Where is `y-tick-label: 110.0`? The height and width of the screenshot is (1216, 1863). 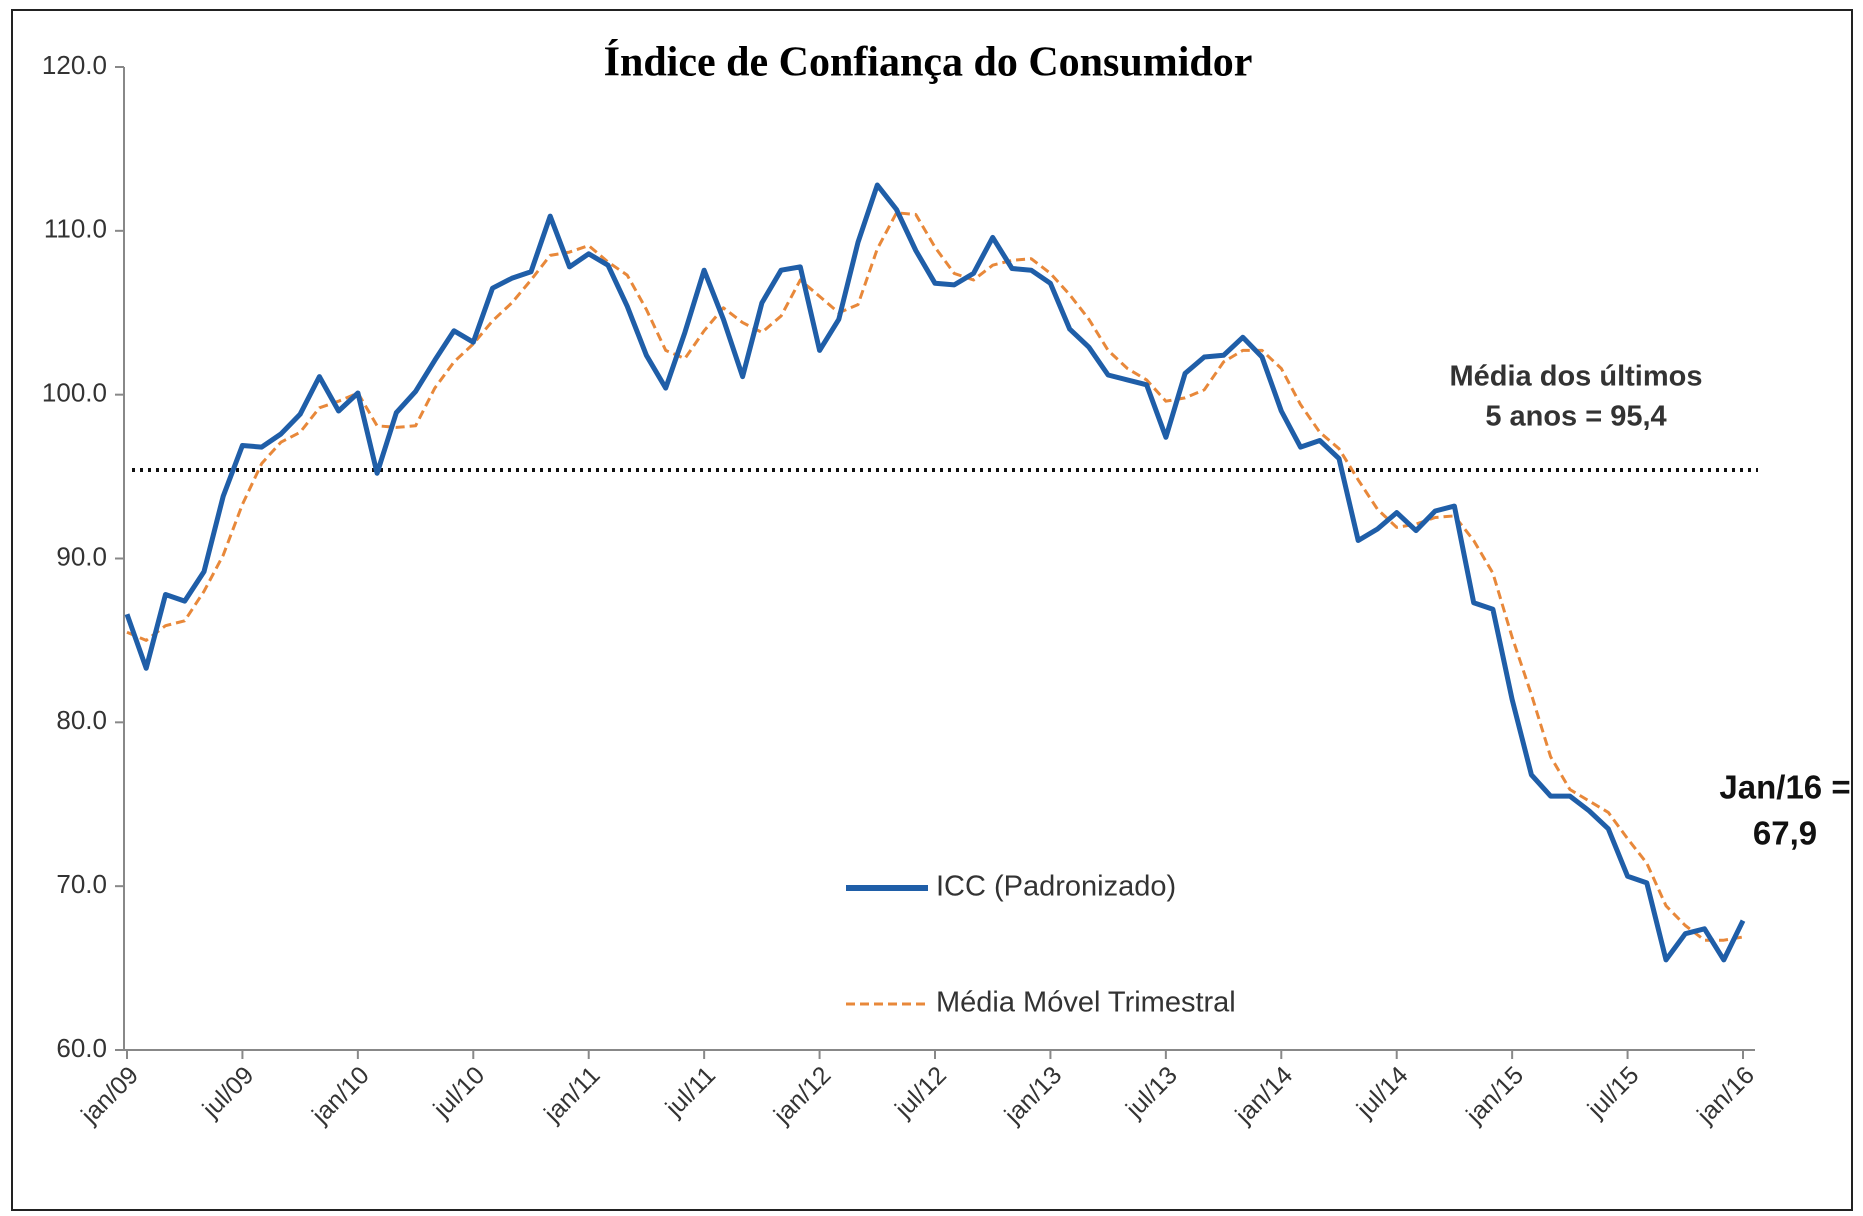
y-tick-label: 110.0 is located at coordinates (75, 229).